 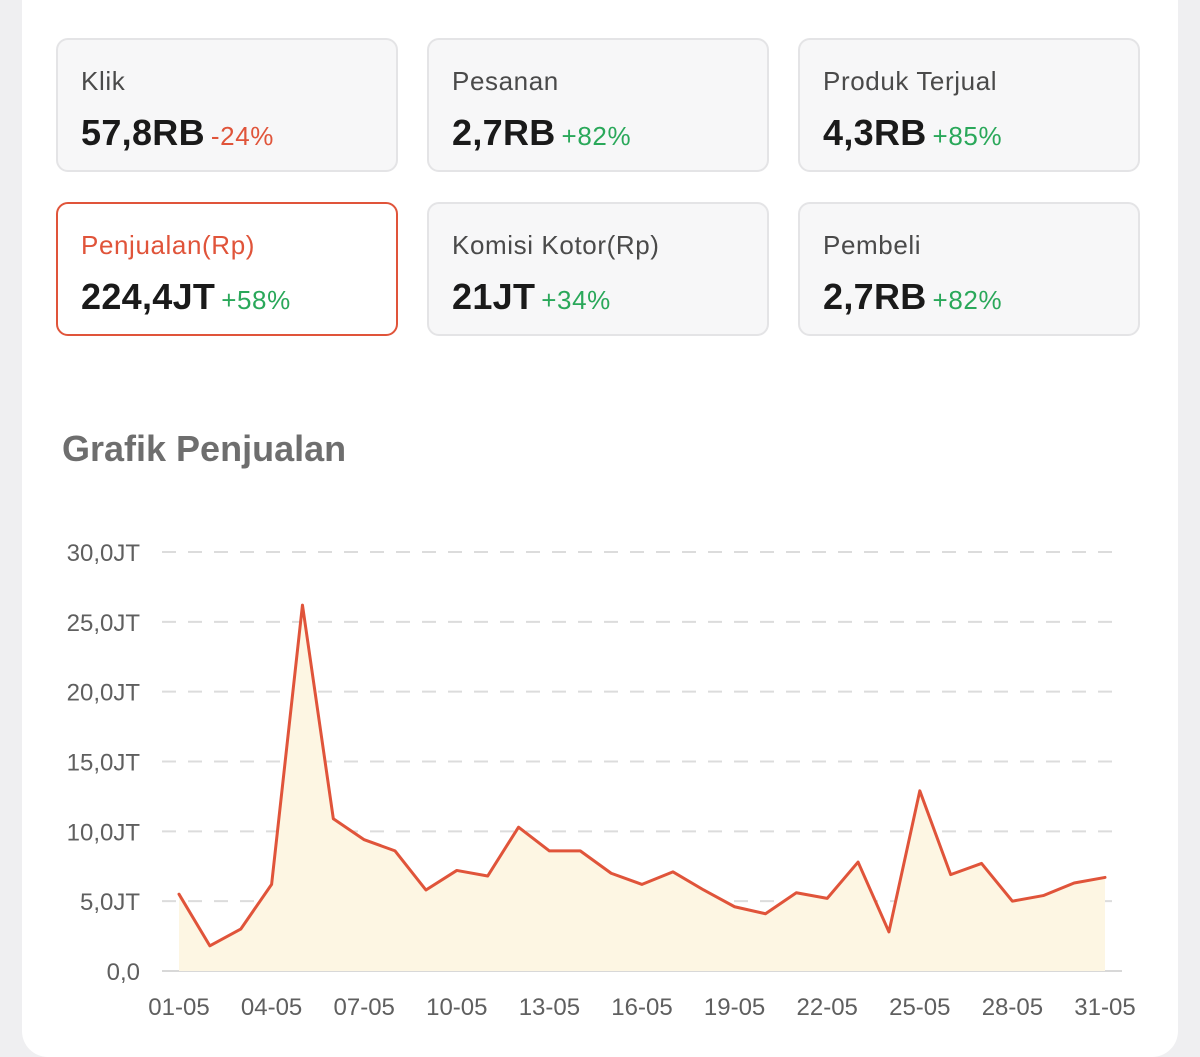 What do you see at coordinates (104, 763) in the screenshot?
I see `y-tick-label: 15,0JT` at bounding box center [104, 763].